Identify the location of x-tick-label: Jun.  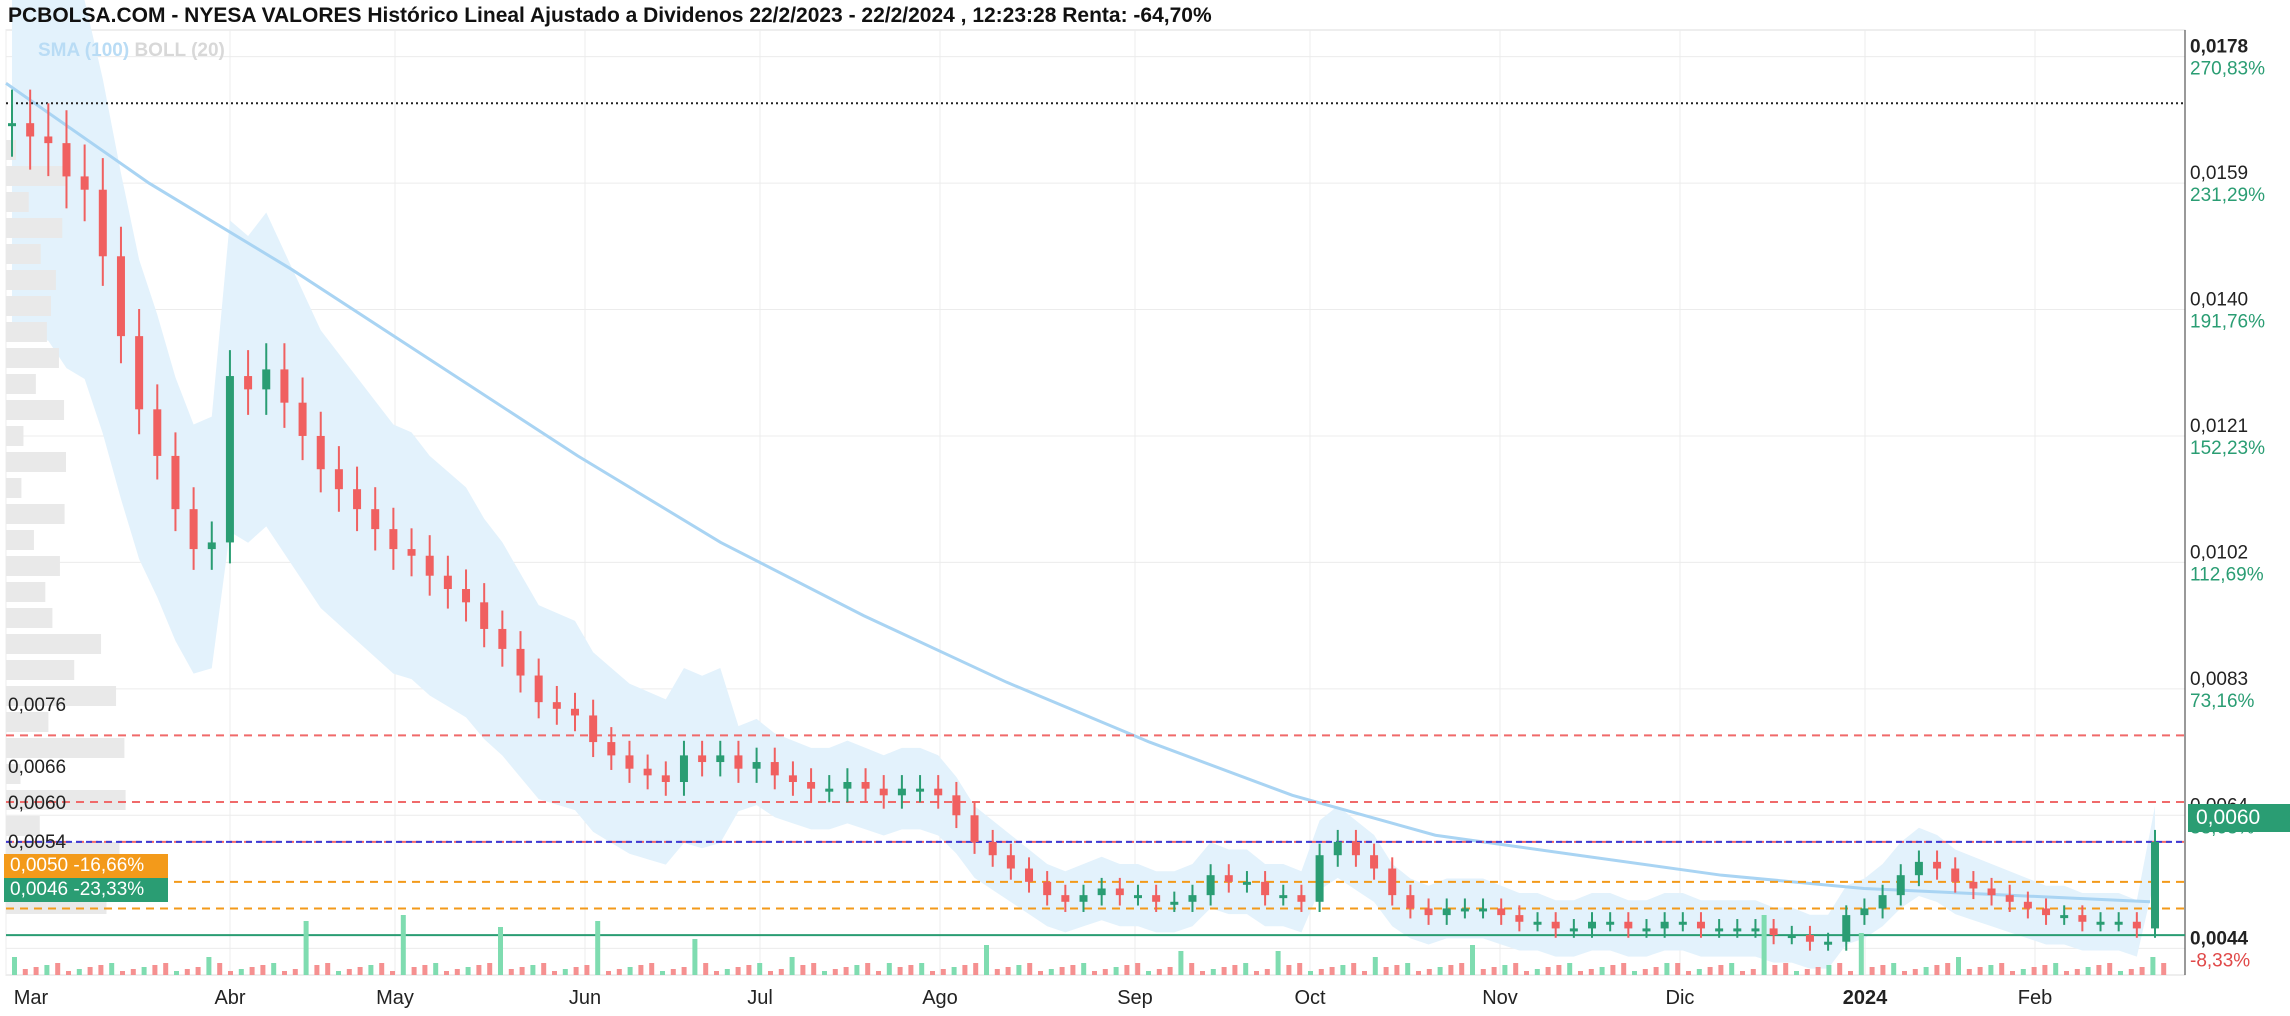
(585, 998).